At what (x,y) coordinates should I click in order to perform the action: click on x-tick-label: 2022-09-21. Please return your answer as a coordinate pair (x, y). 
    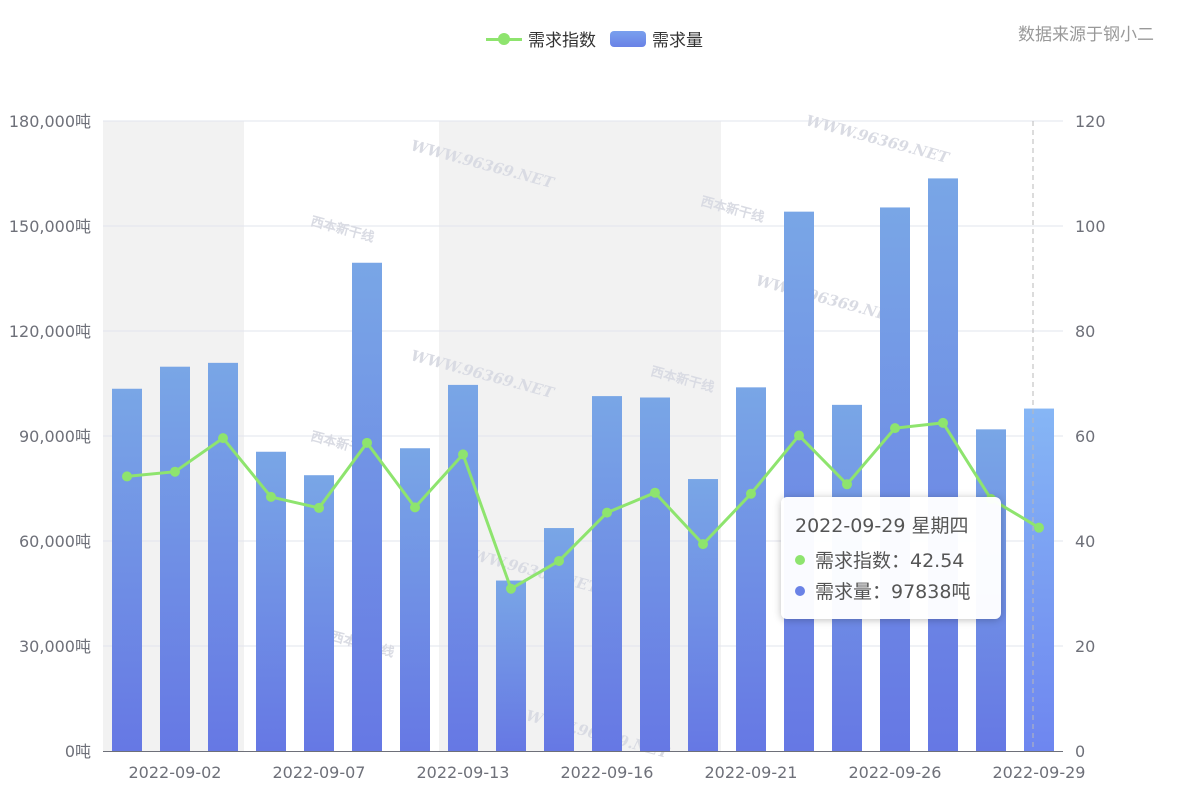
    Looking at the image, I should click on (751, 772).